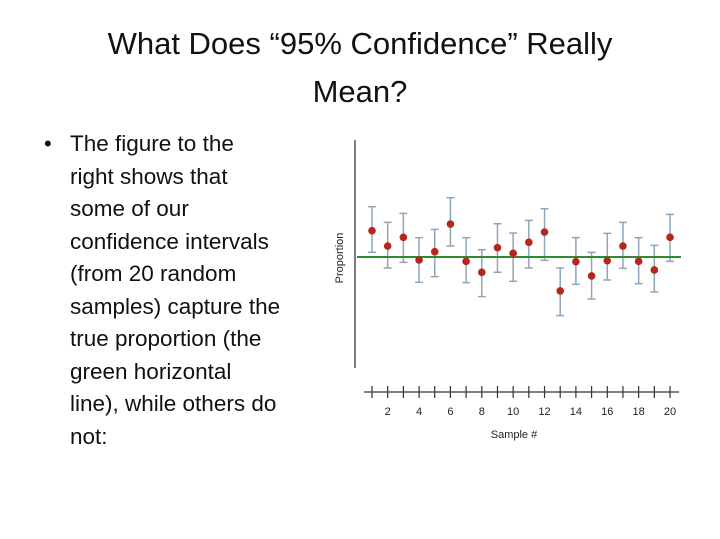 The image size is (720, 539). I want to click on x-tick-label: 10, so click(513, 412).